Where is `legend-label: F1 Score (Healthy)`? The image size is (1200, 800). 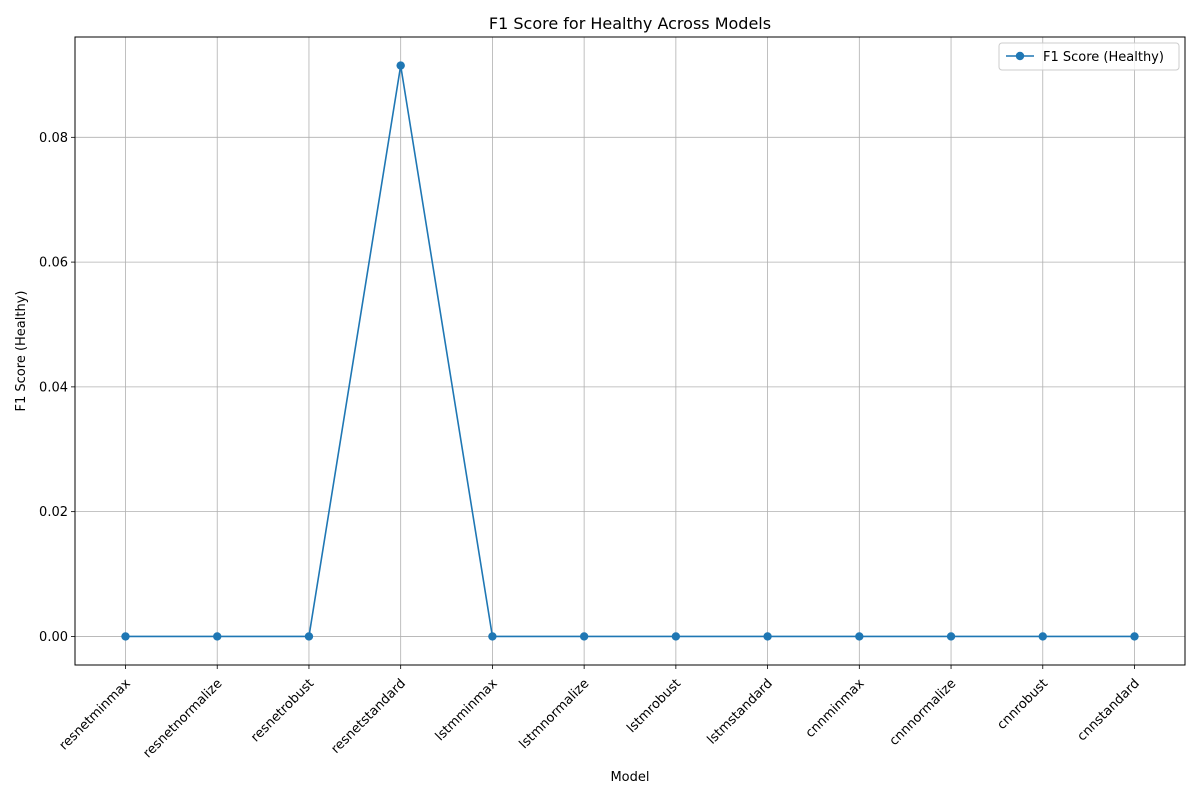
legend-label: F1 Score (Healthy) is located at coordinates (1103, 57).